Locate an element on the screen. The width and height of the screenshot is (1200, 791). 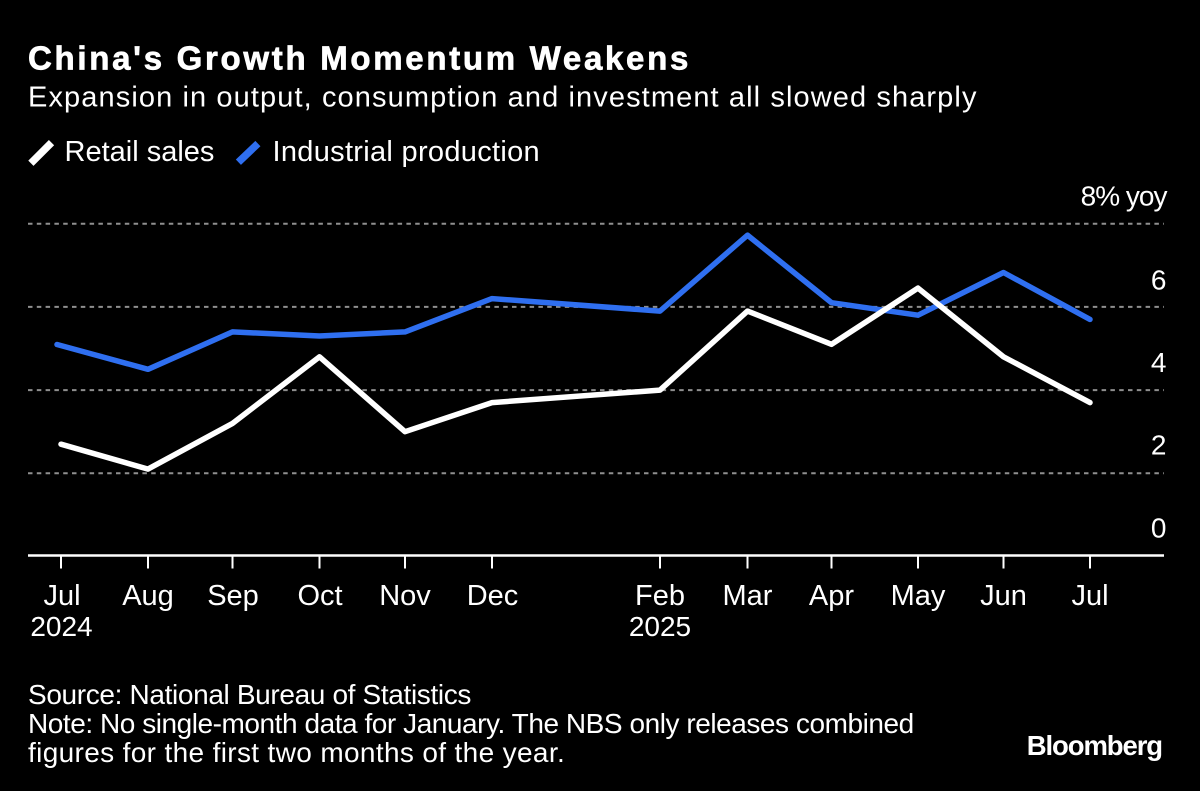
svg-text: Dec is located at coordinates (493, 596).